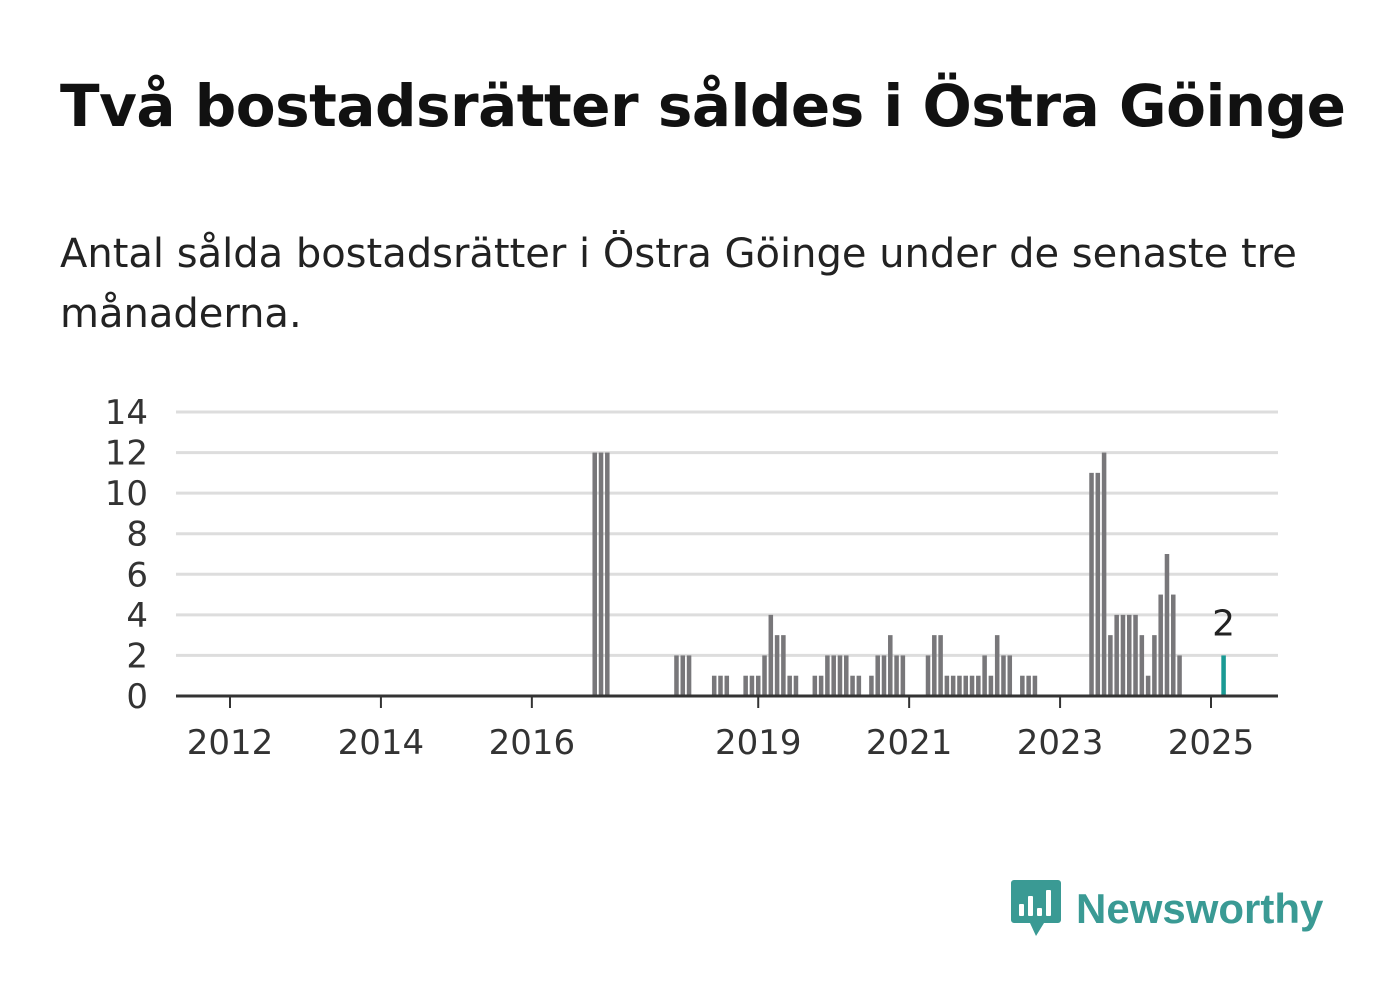  What do you see at coordinates (532, 743) in the screenshot?
I see `x-tick-label: 2016` at bounding box center [532, 743].